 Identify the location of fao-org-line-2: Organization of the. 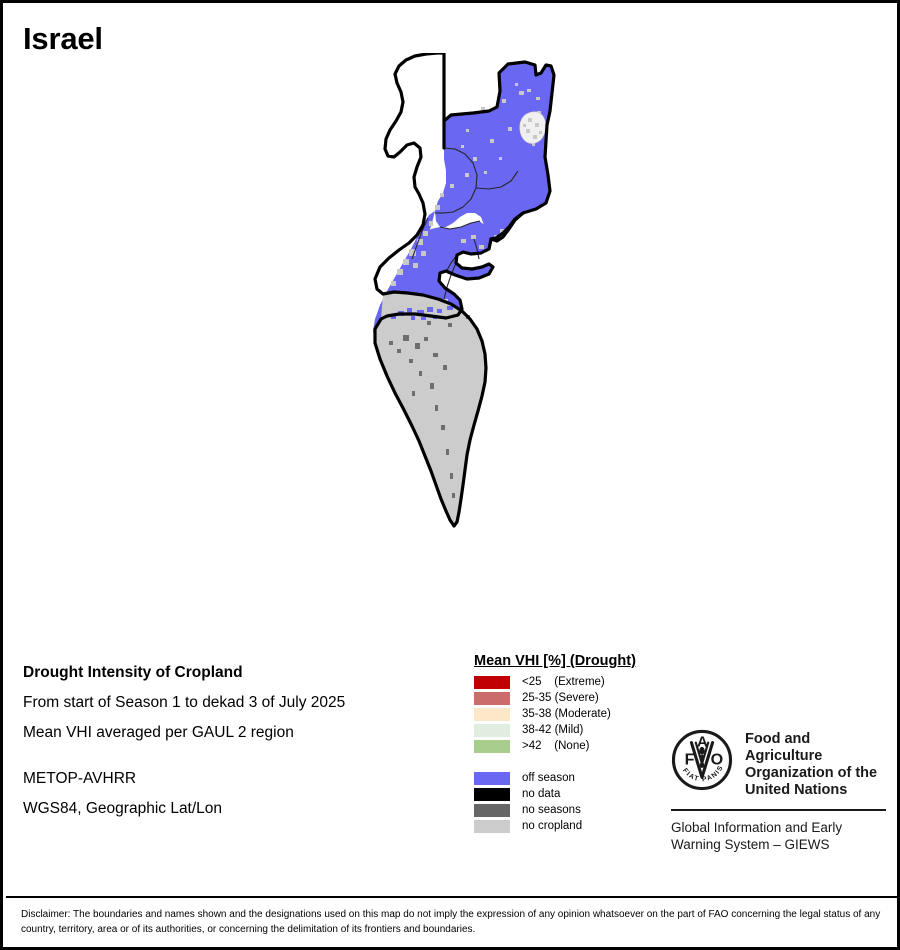
(811, 773).